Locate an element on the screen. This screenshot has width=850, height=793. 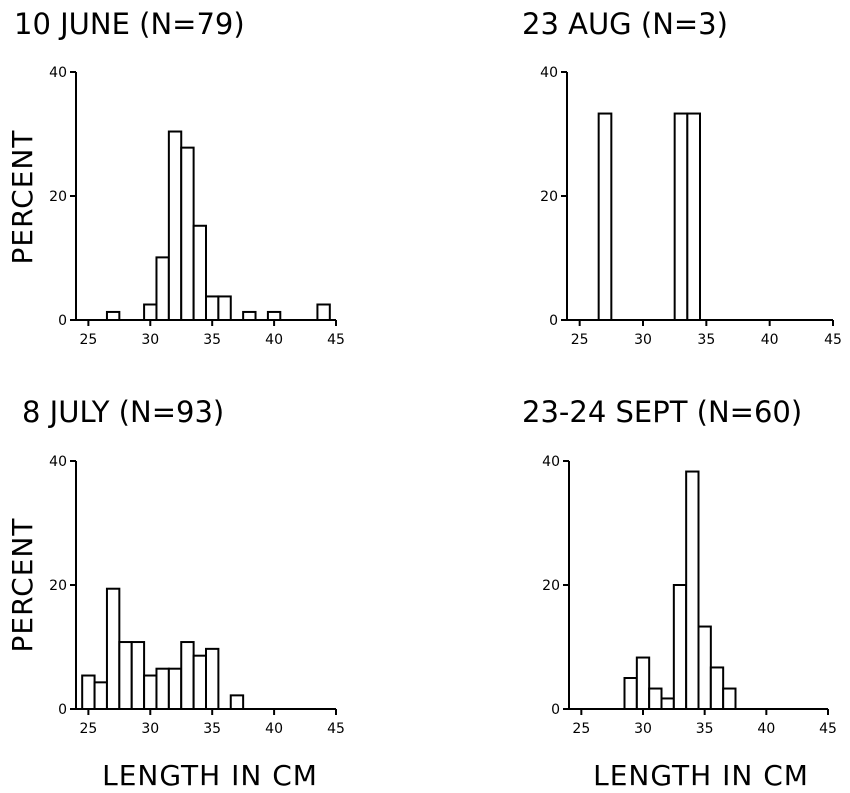
panel-title: 23 AUG (N=3) is located at coordinates (625, 24).